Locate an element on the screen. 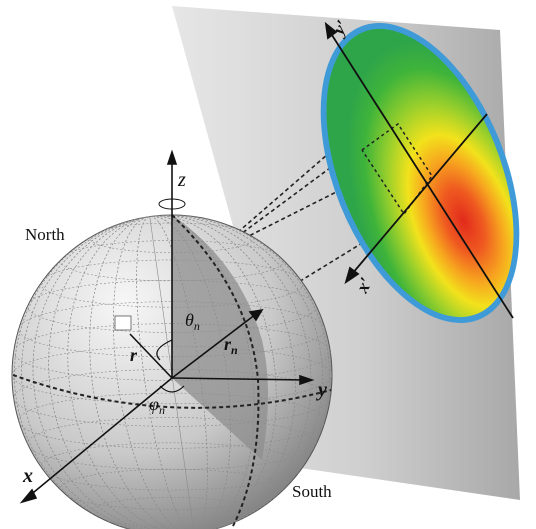 This screenshot has height=529, width=536. shaded-section is located at coordinates (220, 337).